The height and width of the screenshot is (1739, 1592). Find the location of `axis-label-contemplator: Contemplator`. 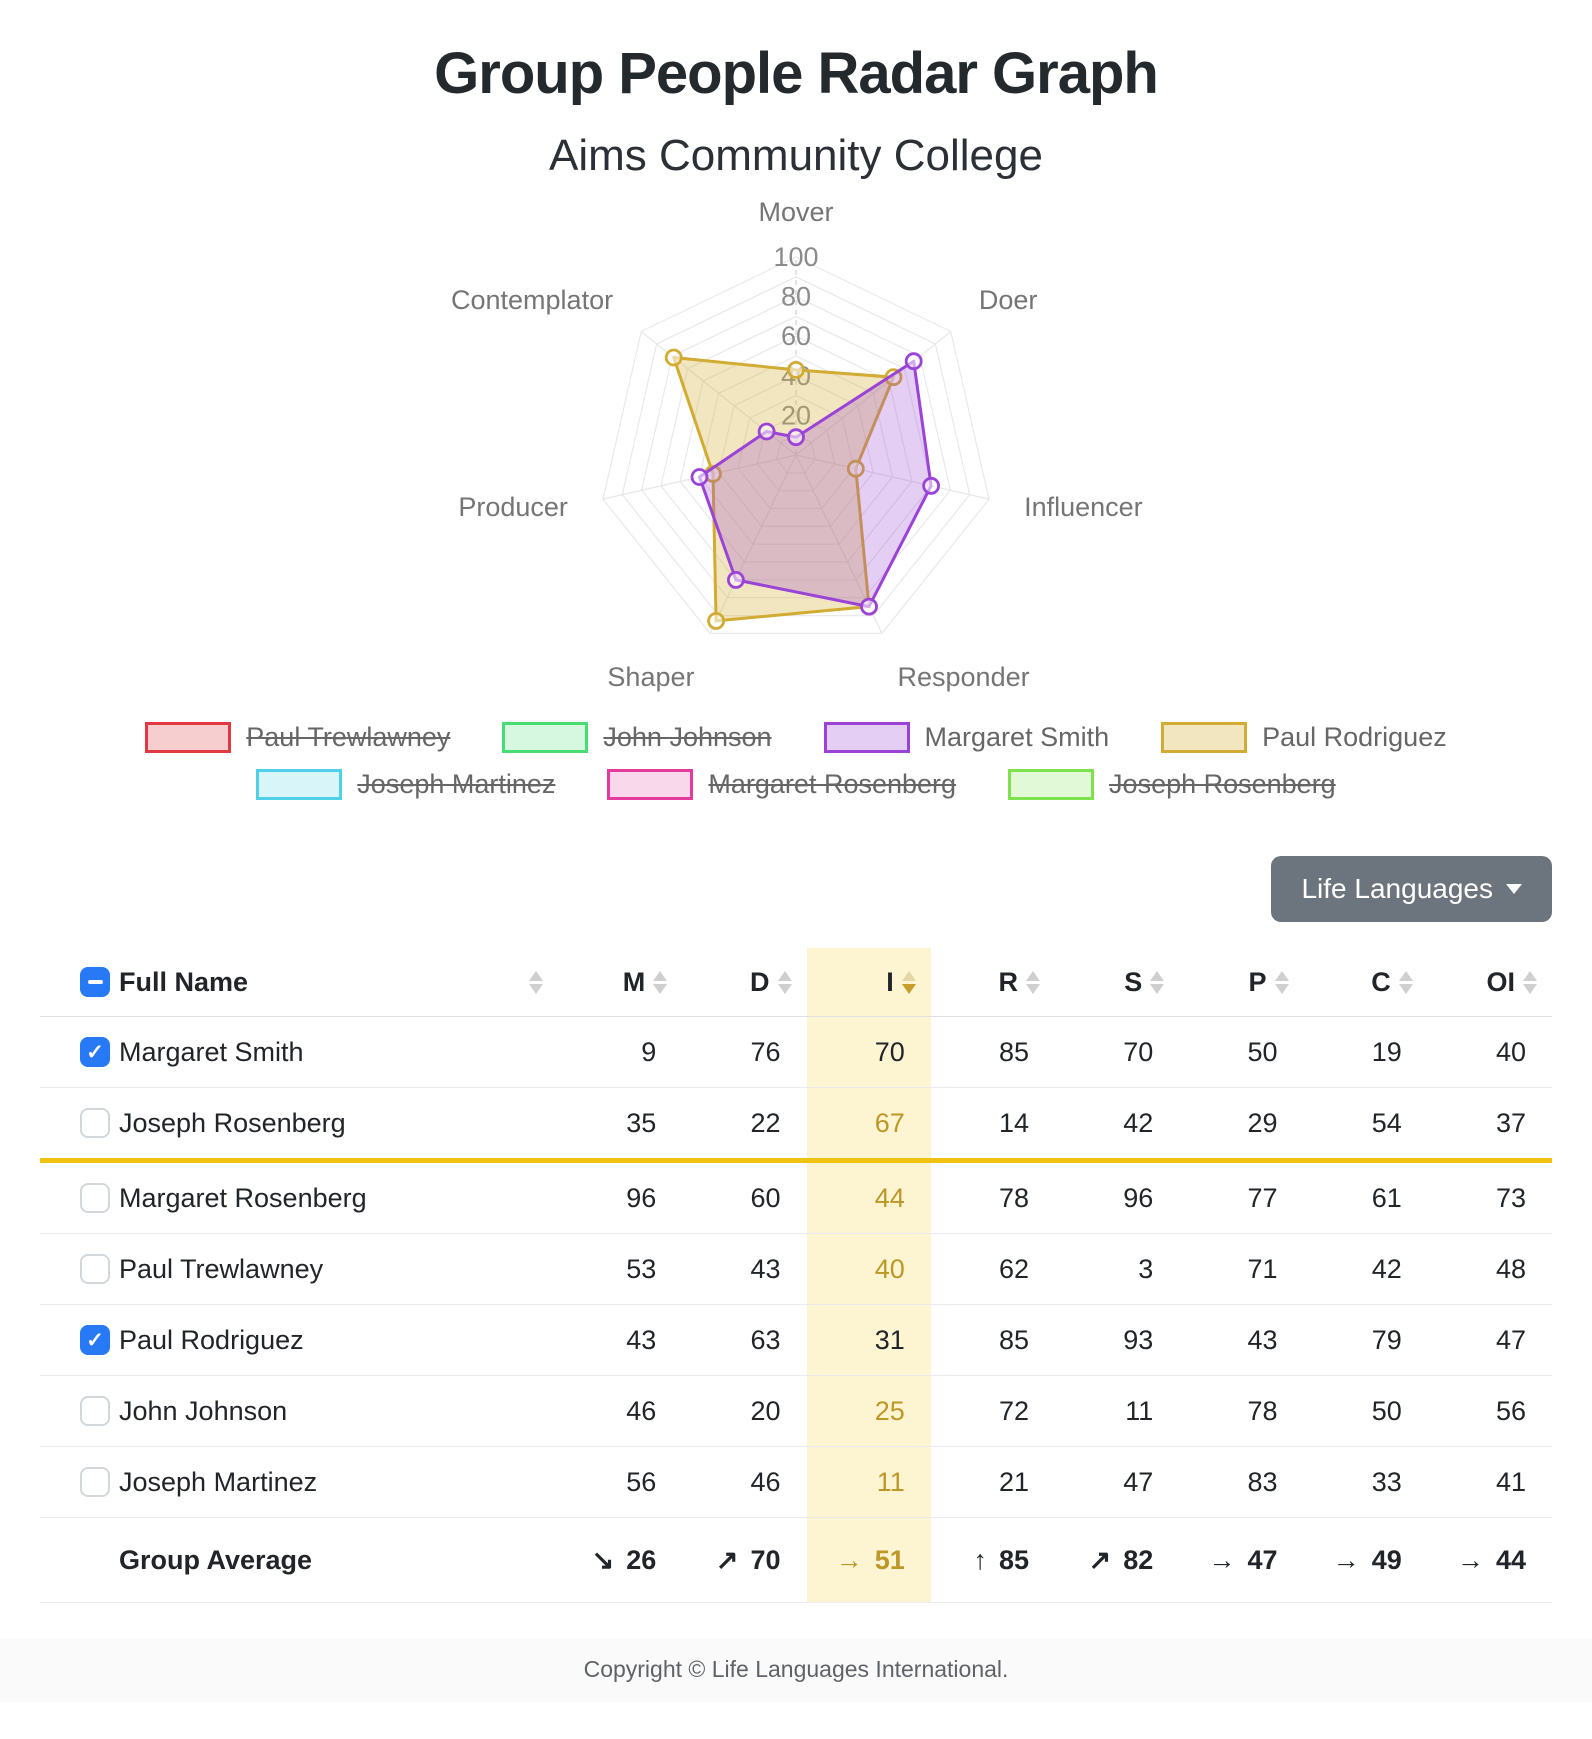

axis-label-contemplator: Contemplator is located at coordinates (532, 300).